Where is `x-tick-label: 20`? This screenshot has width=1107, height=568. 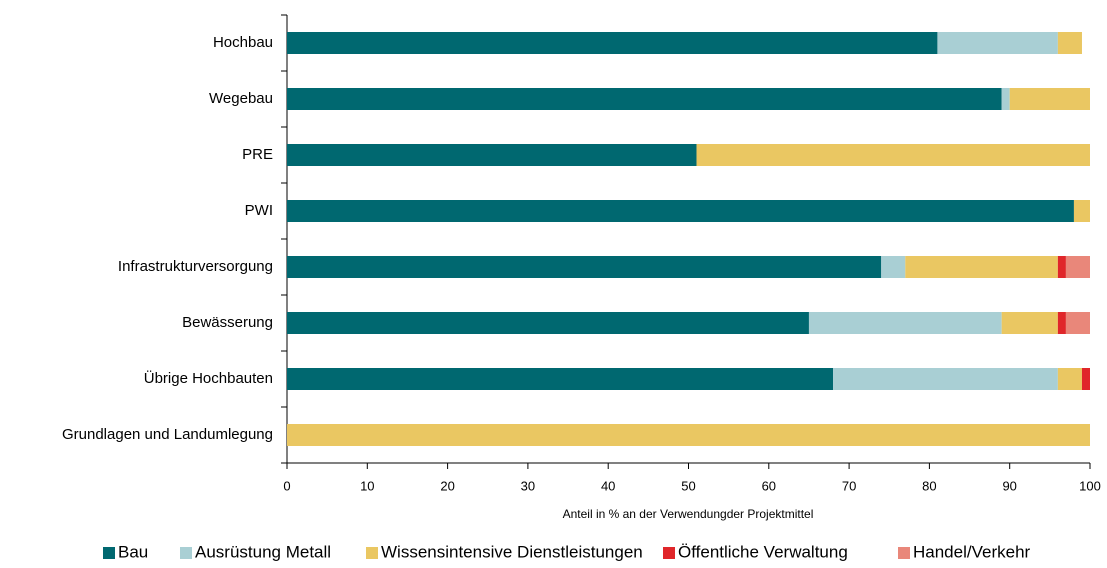
x-tick-label: 20 is located at coordinates (447, 485).